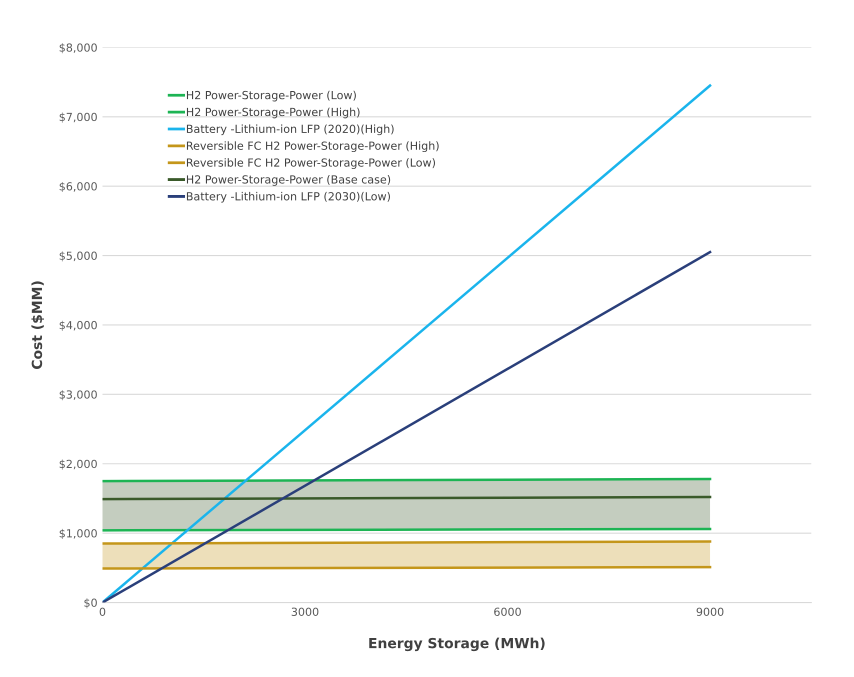 This screenshot has height=677, width=854. I want to click on legend-label: H2 Power-Storage-Power (High), so click(273, 113).